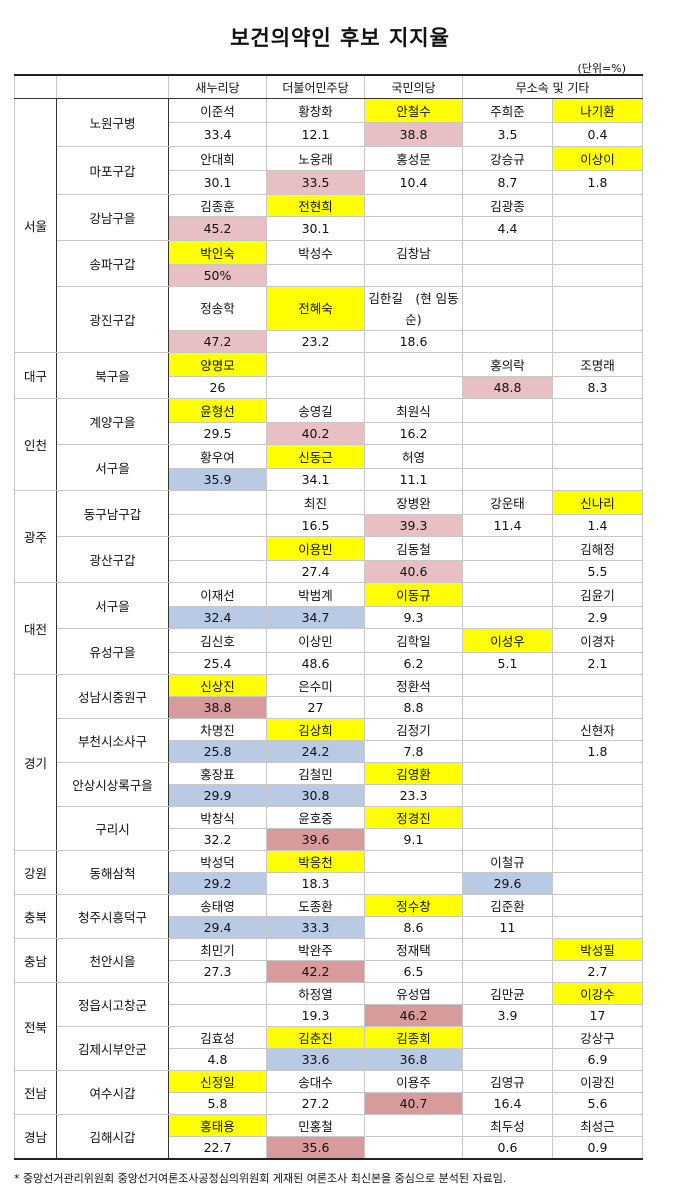 The height and width of the screenshot is (1200, 680). Describe the element at coordinates (35, 225) in the screenshot. I see `region-cell: 서울` at that location.